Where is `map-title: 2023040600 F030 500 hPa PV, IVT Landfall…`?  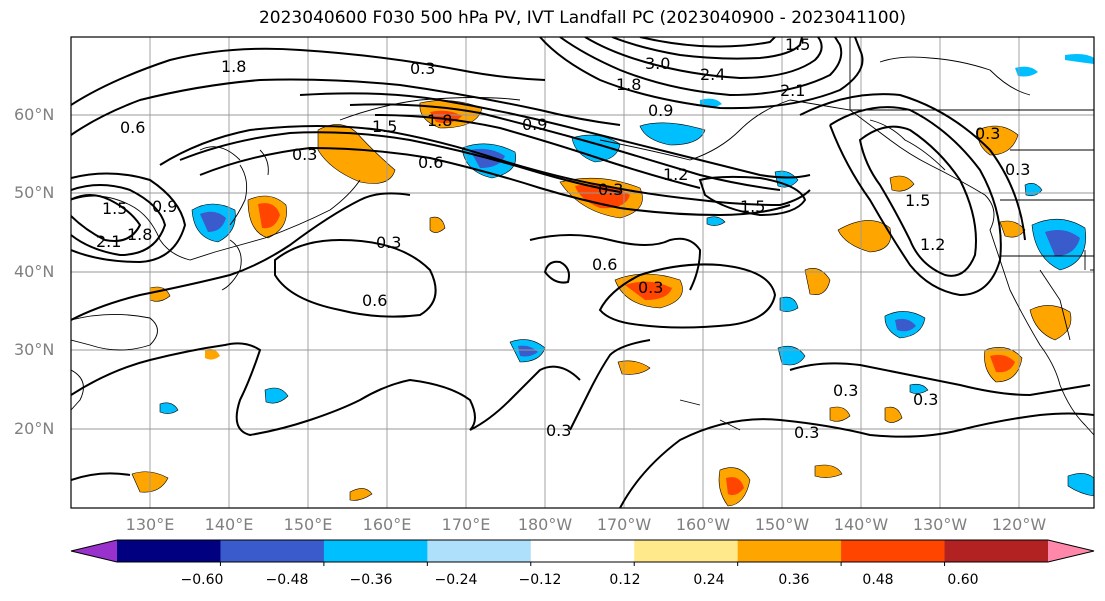
map-title: 2023040600 F030 500 hPa PV, IVT Landfall… is located at coordinates (582, 18).